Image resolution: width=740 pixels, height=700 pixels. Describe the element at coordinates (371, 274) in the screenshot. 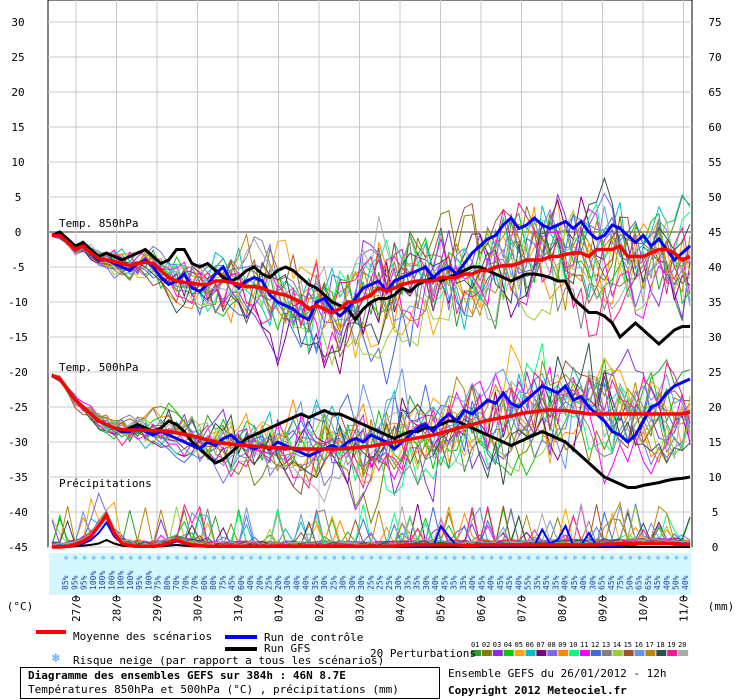

I see `mean-t850-line` at that location.